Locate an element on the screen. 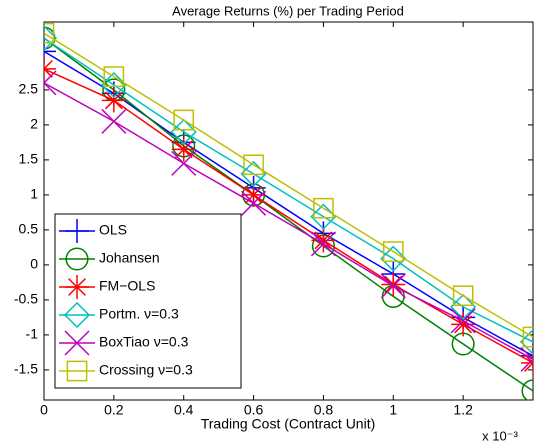  x-tick-label: 0.2 is located at coordinates (114, 410).